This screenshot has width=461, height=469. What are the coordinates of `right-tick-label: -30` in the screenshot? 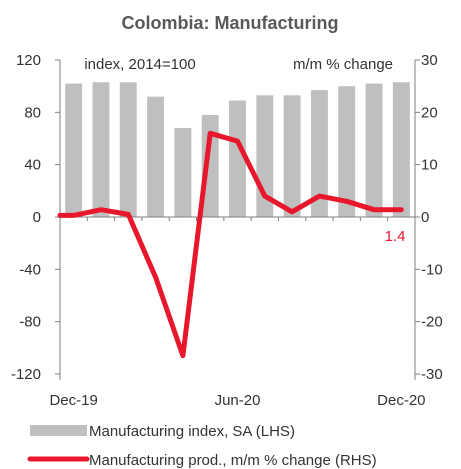 It's located at (432, 374).